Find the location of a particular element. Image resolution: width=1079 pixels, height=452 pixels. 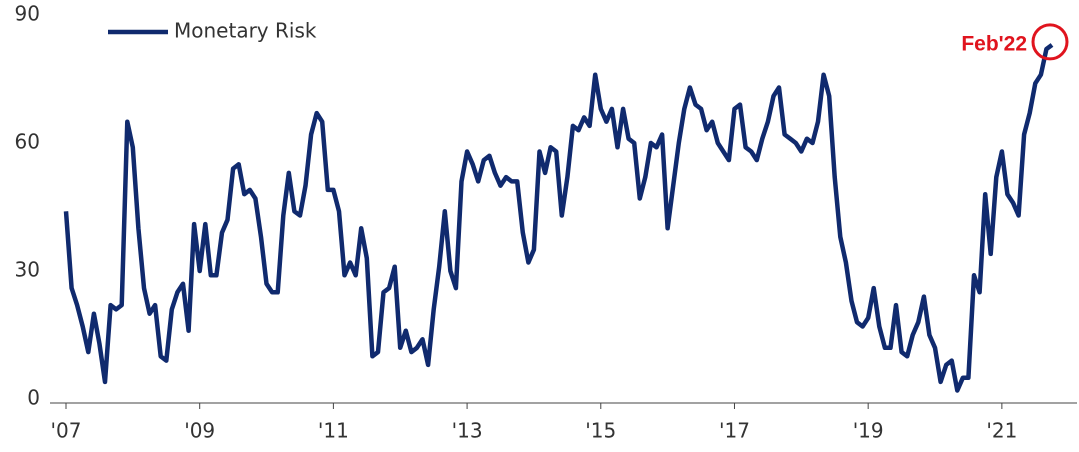

x-tick-label: '17 is located at coordinates (734, 431).